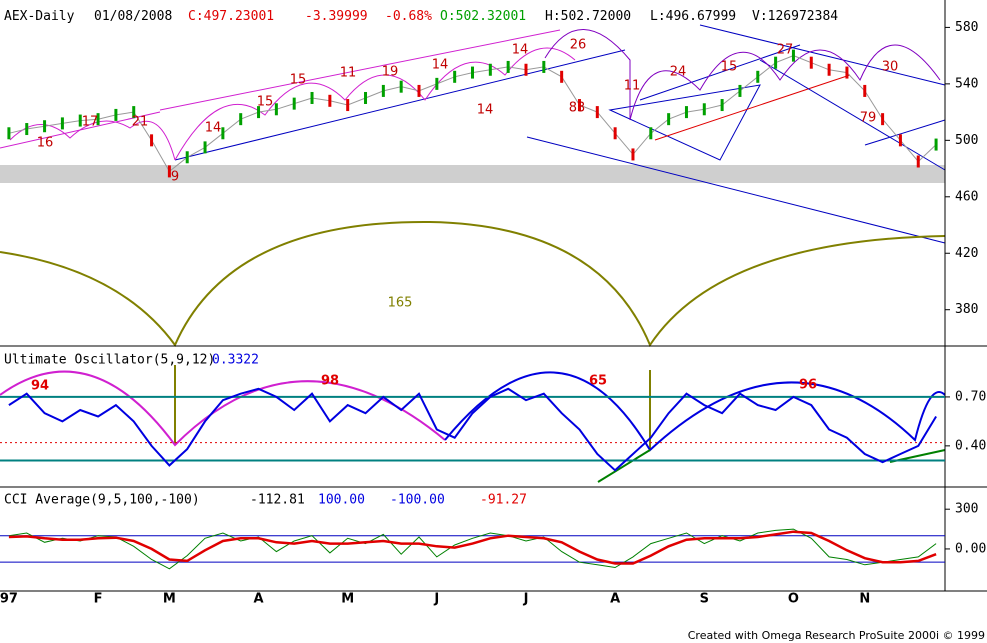  I want to click on cycle-label: 83, so click(577, 108).